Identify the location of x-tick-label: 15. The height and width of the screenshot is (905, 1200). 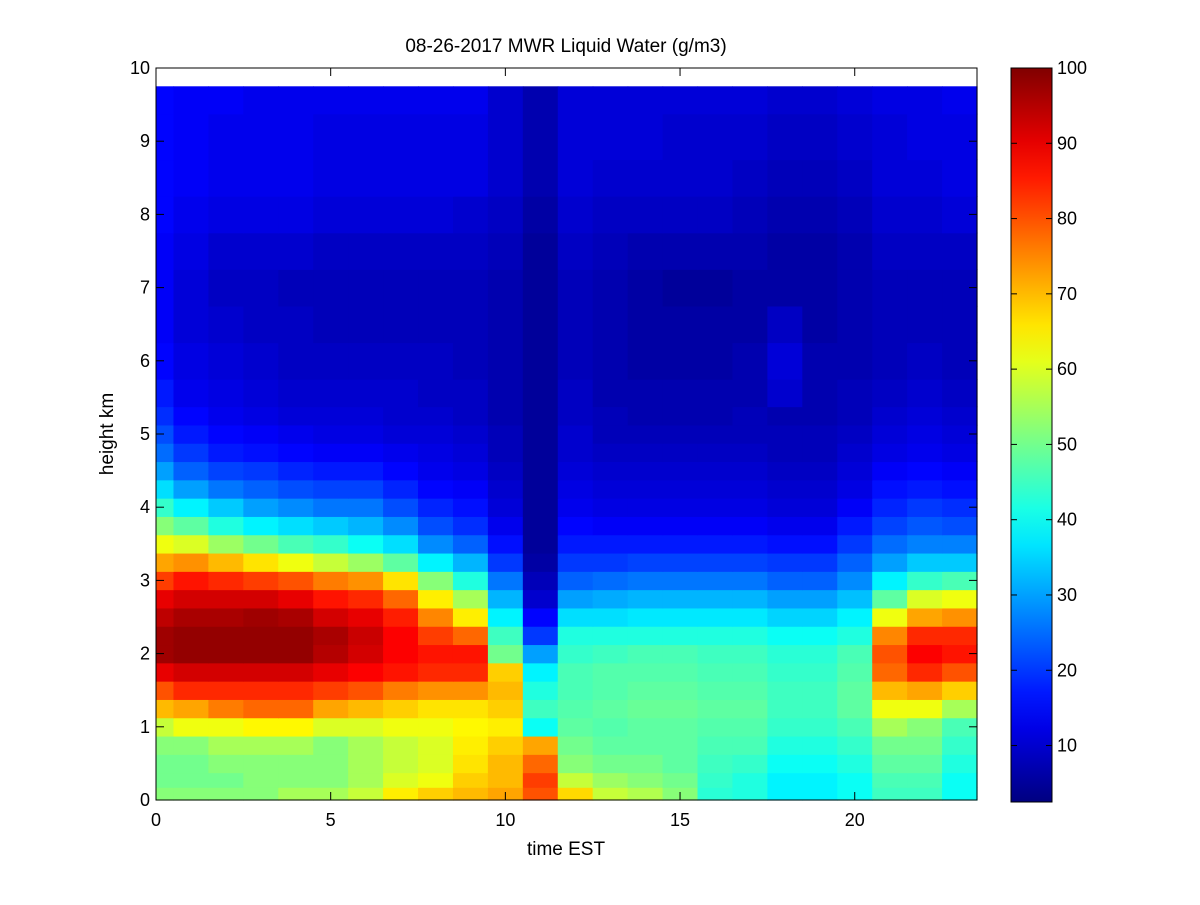
(680, 820).